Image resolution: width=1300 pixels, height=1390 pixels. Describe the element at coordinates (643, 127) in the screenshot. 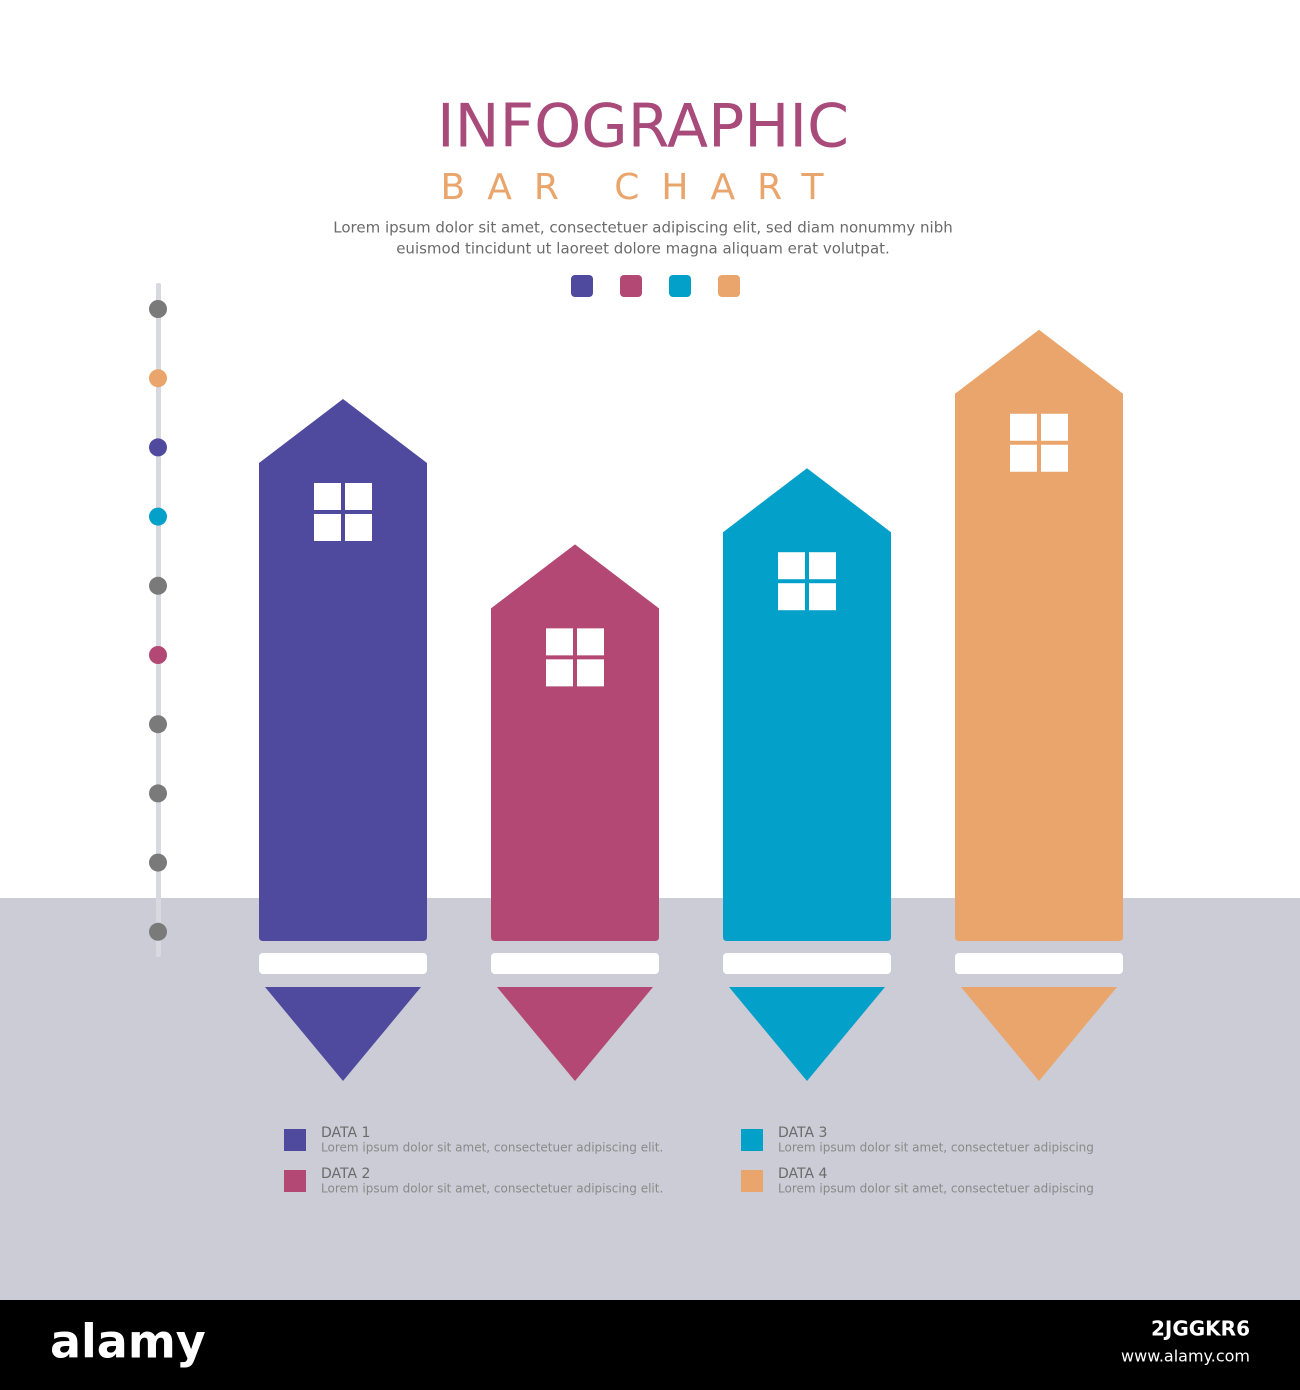

I see `chart-title: INFOGRAPHIC` at that location.